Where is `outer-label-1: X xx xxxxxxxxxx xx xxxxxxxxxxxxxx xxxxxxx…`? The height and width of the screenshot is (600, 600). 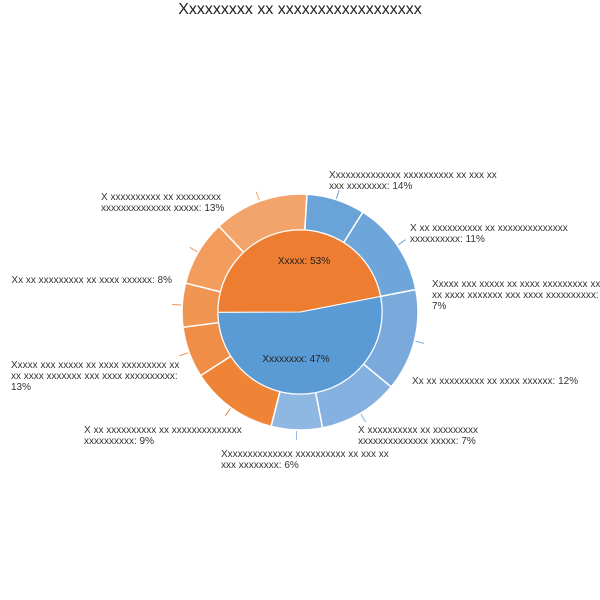
outer-label-1: X xx xxxxxxxxxx xx xxxxxxxxxxxxxx xxxxxxx… is located at coordinates (489, 234).